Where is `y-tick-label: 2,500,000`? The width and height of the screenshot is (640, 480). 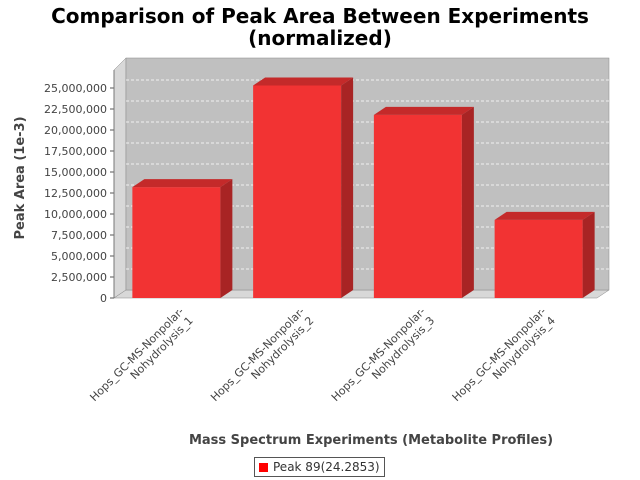 y-tick-label: 2,500,000 is located at coordinates (79, 277).